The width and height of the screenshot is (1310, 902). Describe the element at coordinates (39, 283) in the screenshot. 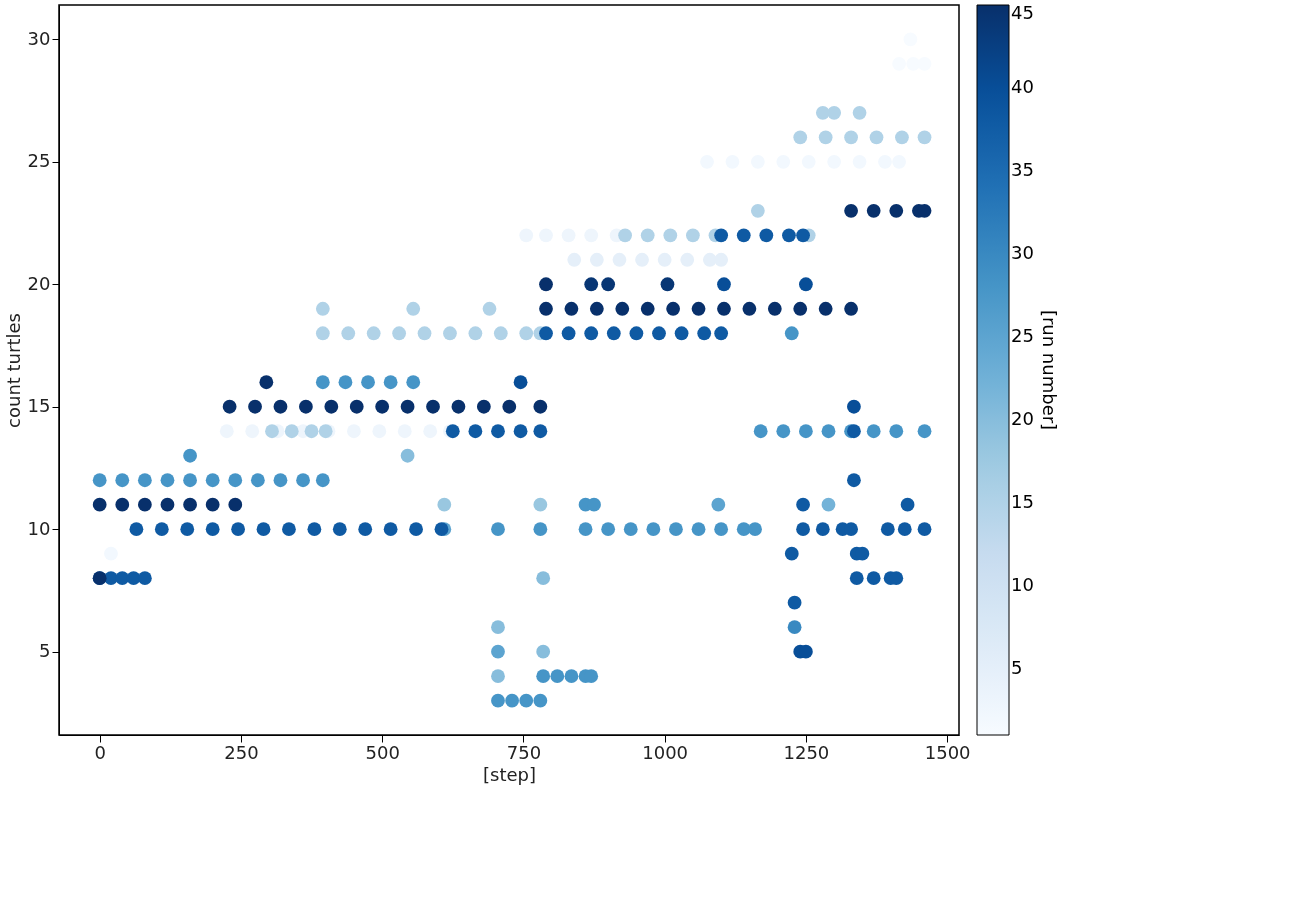

I see `y-tick-label: 20` at that location.